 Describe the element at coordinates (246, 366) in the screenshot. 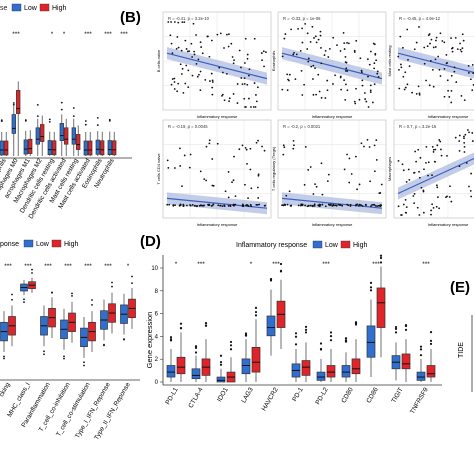

I see `panel-d-box-low-3-body` at that location.